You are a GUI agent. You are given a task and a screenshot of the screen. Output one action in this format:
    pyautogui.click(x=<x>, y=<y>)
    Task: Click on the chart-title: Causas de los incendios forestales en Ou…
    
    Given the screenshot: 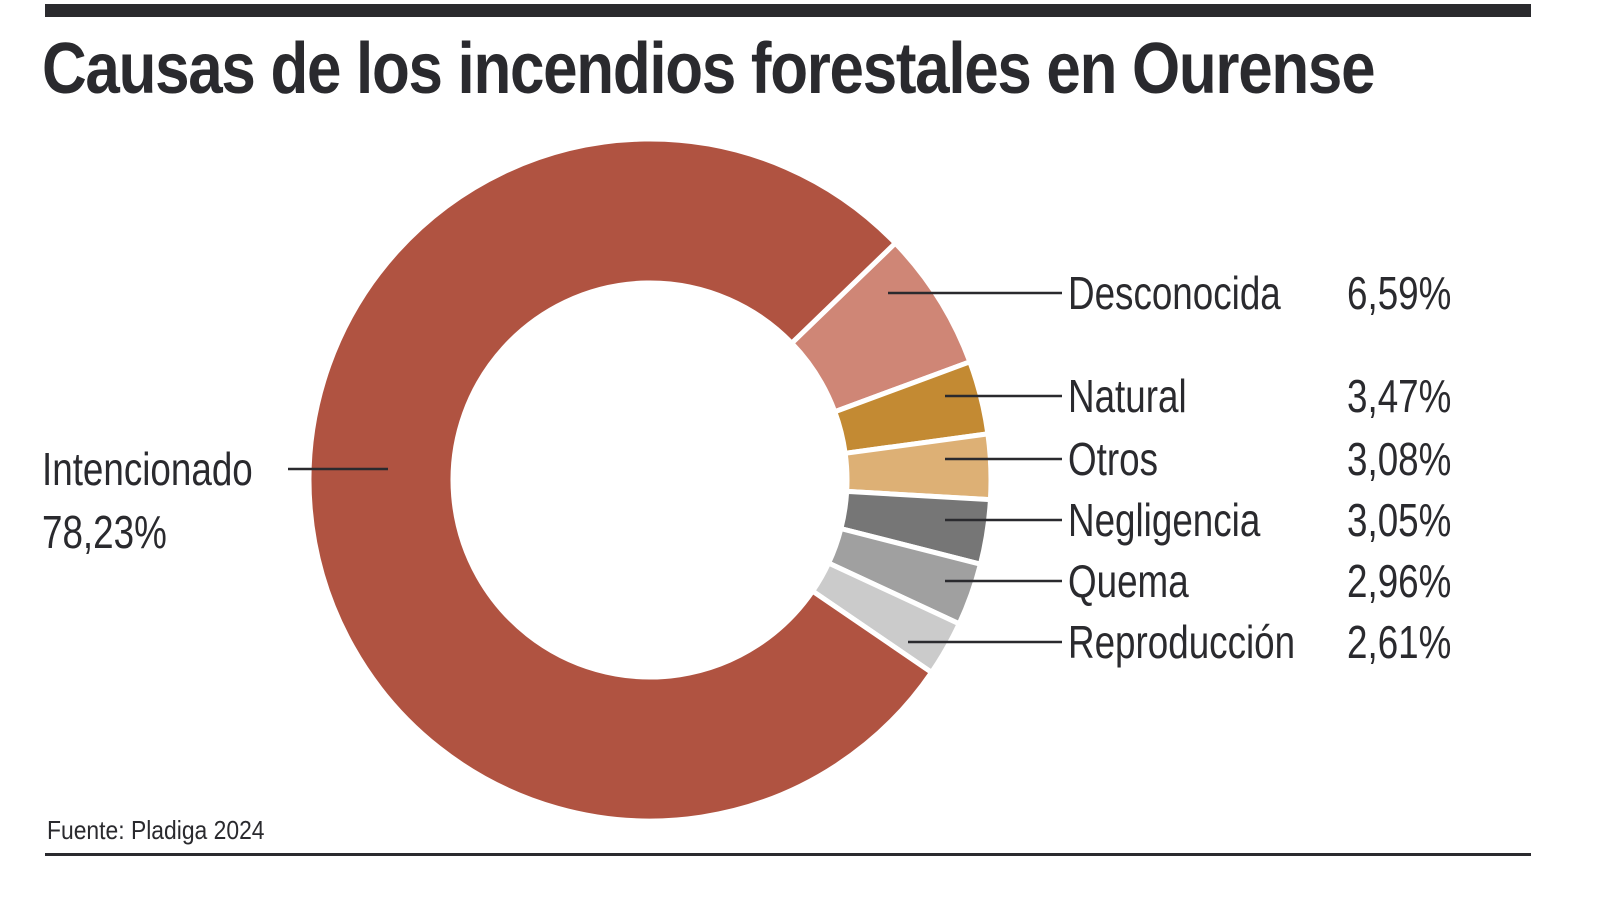 What is the action you would take?
    pyautogui.click(x=709, y=69)
    